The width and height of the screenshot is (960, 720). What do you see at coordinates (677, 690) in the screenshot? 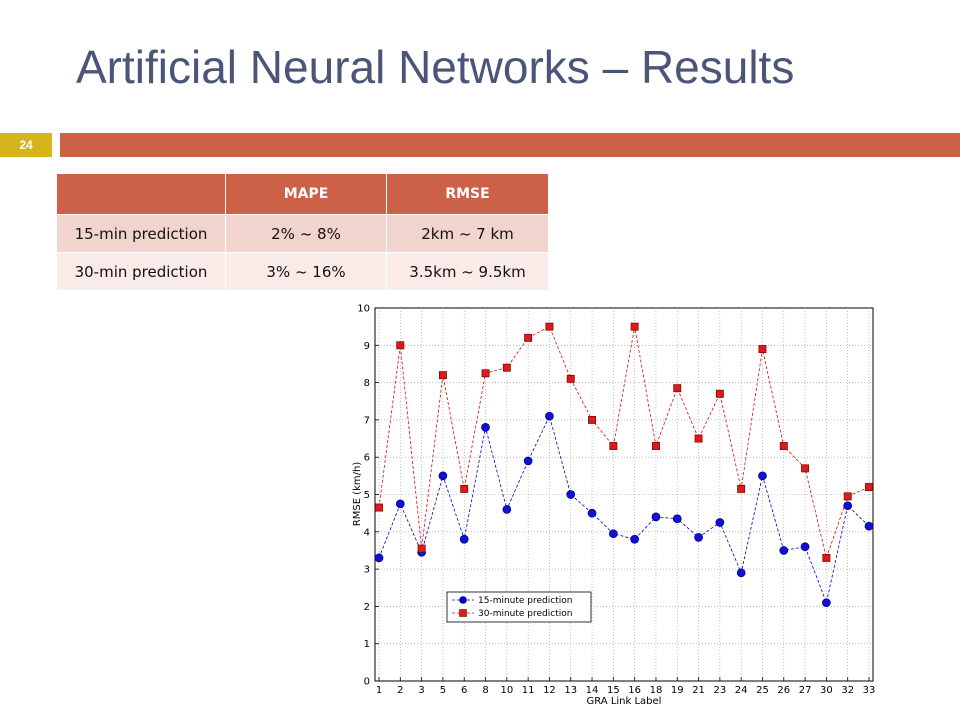
I see `x-tick-label: 19` at bounding box center [677, 690].